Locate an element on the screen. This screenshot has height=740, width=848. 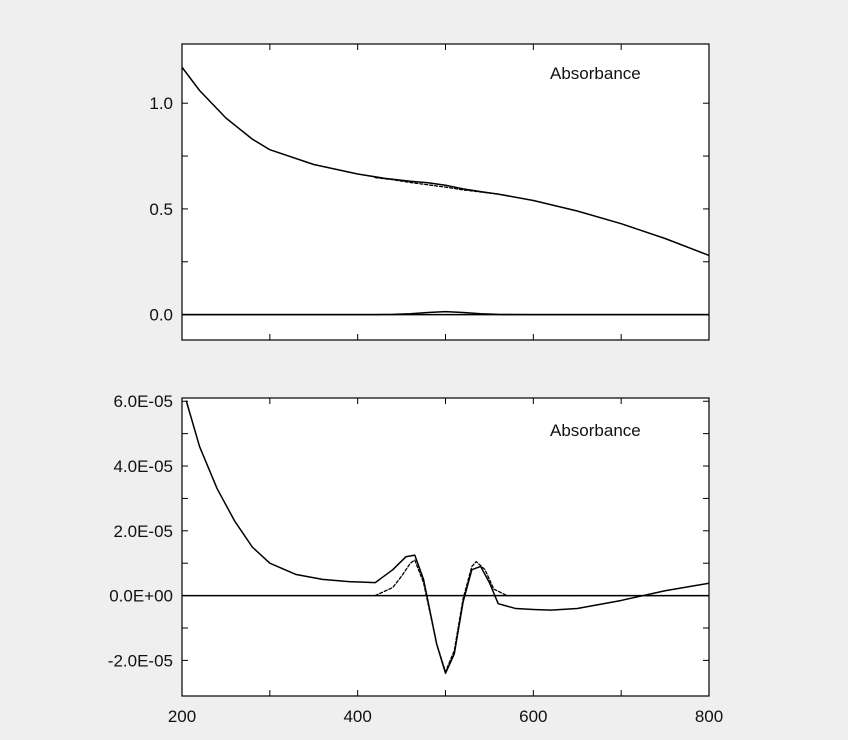
bottom-x-tick-label: 400 is located at coordinates (357, 716).